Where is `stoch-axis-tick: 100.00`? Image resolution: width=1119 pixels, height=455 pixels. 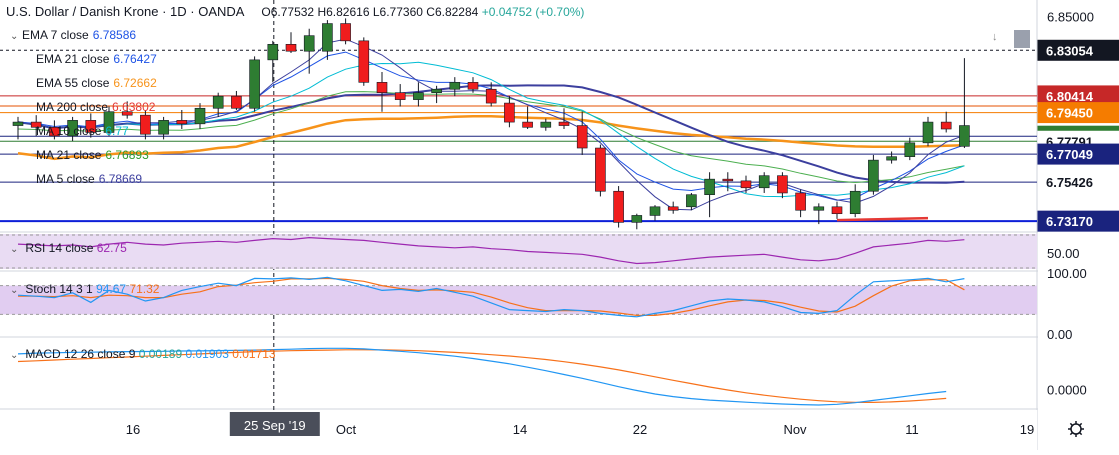 stoch-axis-tick: 100.00 is located at coordinates (1067, 273).